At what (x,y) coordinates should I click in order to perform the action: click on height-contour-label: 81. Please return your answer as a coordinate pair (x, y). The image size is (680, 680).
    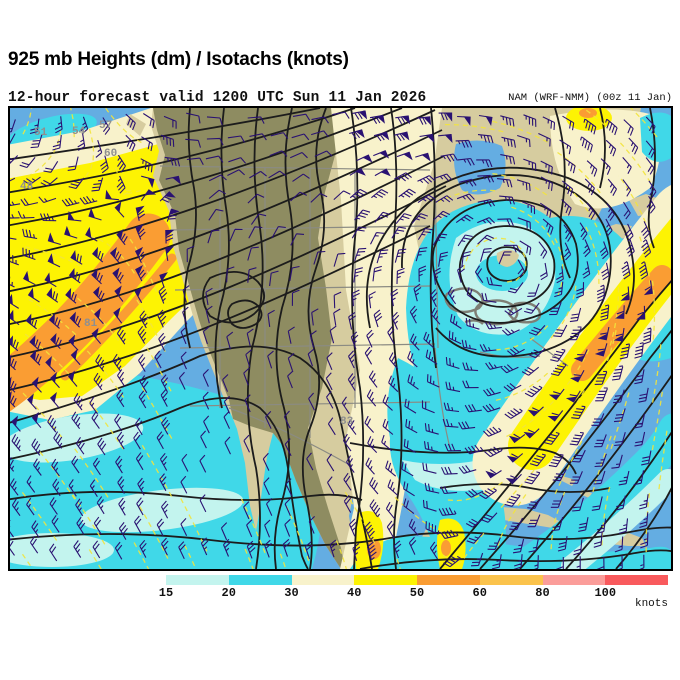
    Looking at the image, I should click on (91, 324).